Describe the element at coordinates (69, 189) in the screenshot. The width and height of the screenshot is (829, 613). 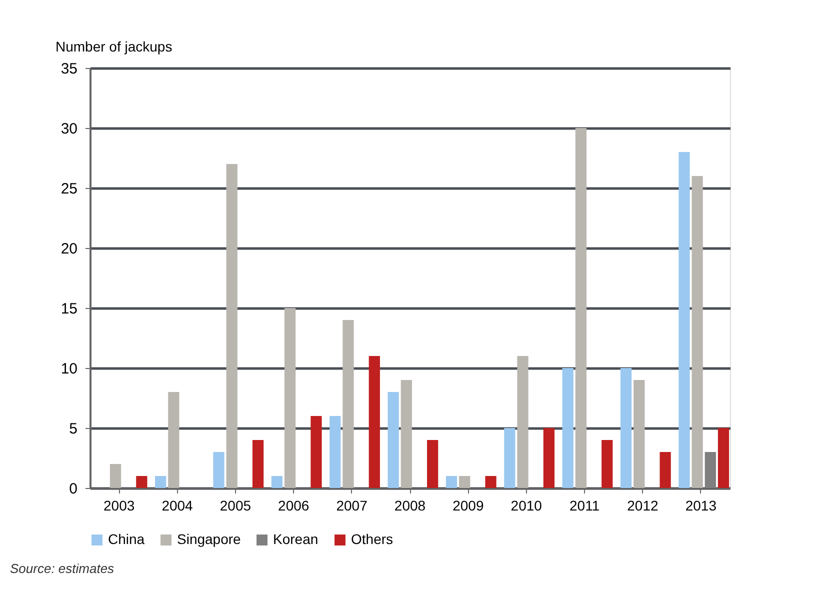
I see `y-tick-label: 25` at that location.